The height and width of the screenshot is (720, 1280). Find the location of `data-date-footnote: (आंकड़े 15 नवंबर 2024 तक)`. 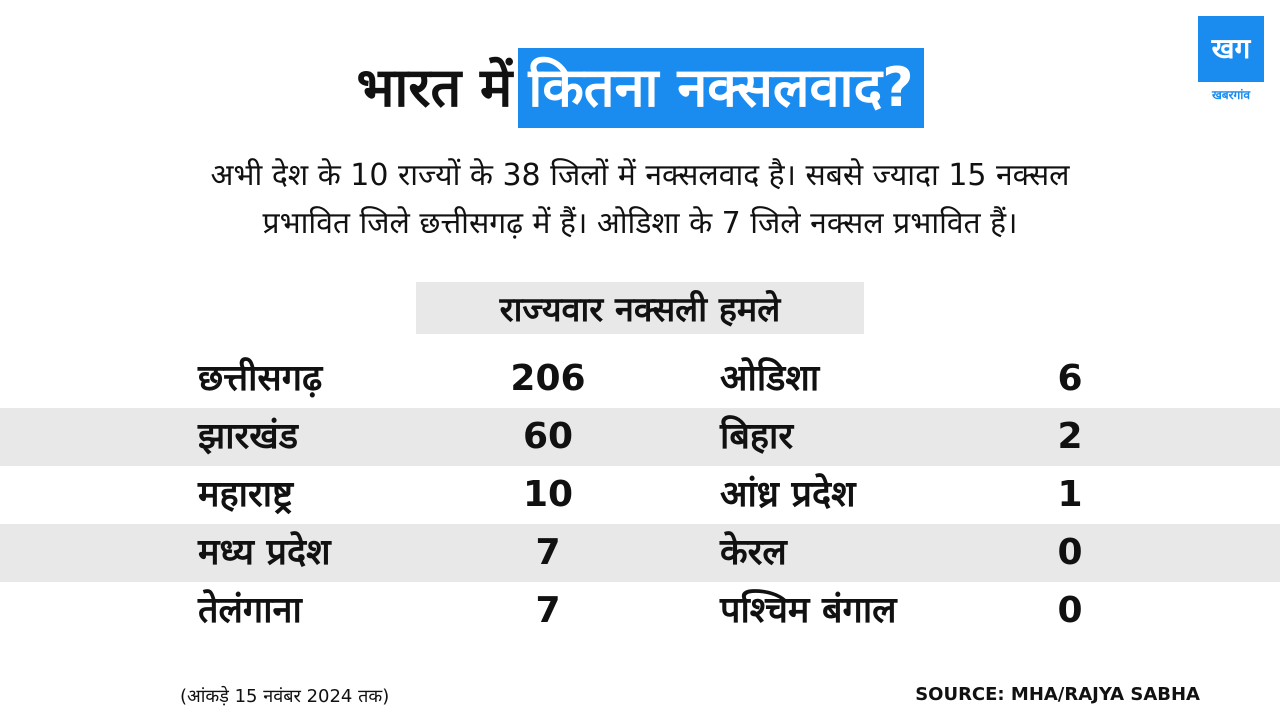

data-date-footnote: (आंकड़े 15 नवंबर 2024 तक) is located at coordinates (285, 696).